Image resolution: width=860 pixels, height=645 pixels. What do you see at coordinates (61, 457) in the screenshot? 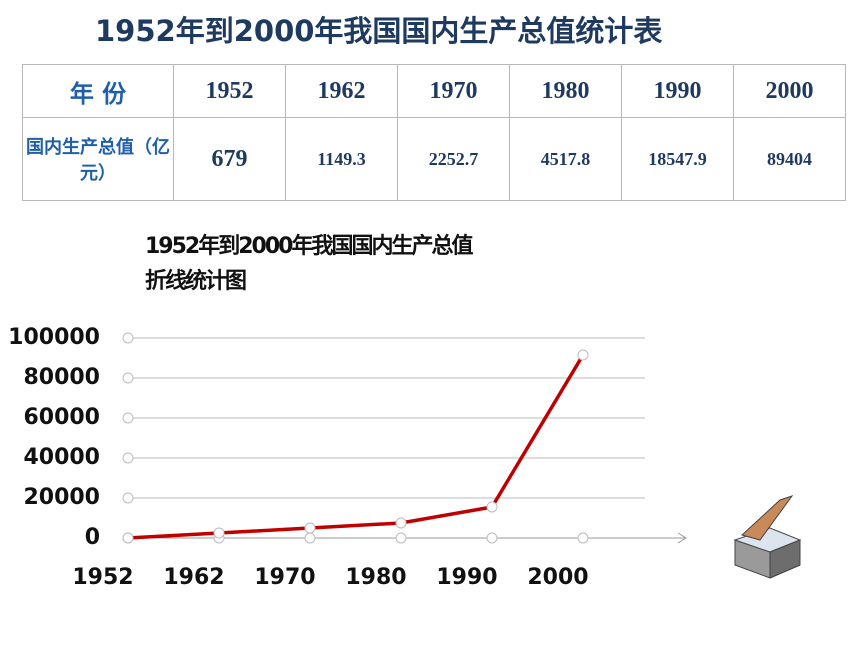
I see `y-tick-label: 40000` at bounding box center [61, 457].